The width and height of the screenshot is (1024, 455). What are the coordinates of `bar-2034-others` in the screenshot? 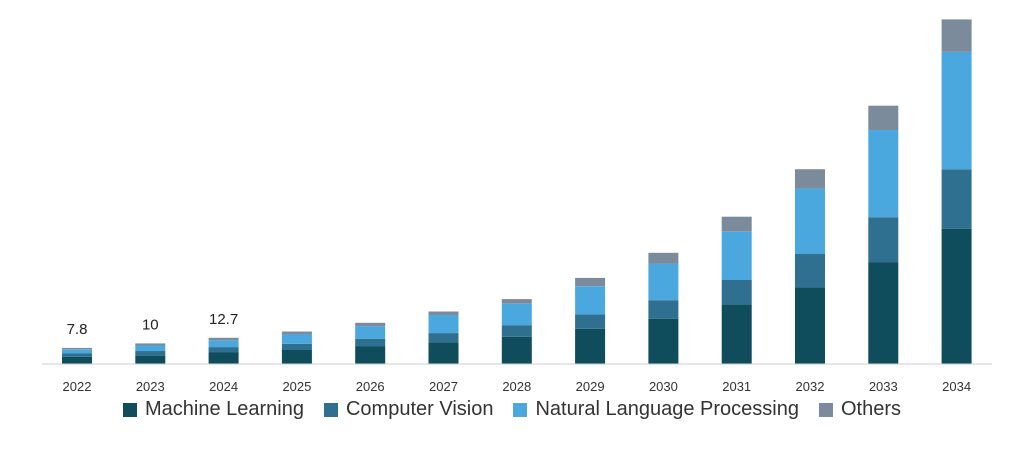 It's located at (956, 35).